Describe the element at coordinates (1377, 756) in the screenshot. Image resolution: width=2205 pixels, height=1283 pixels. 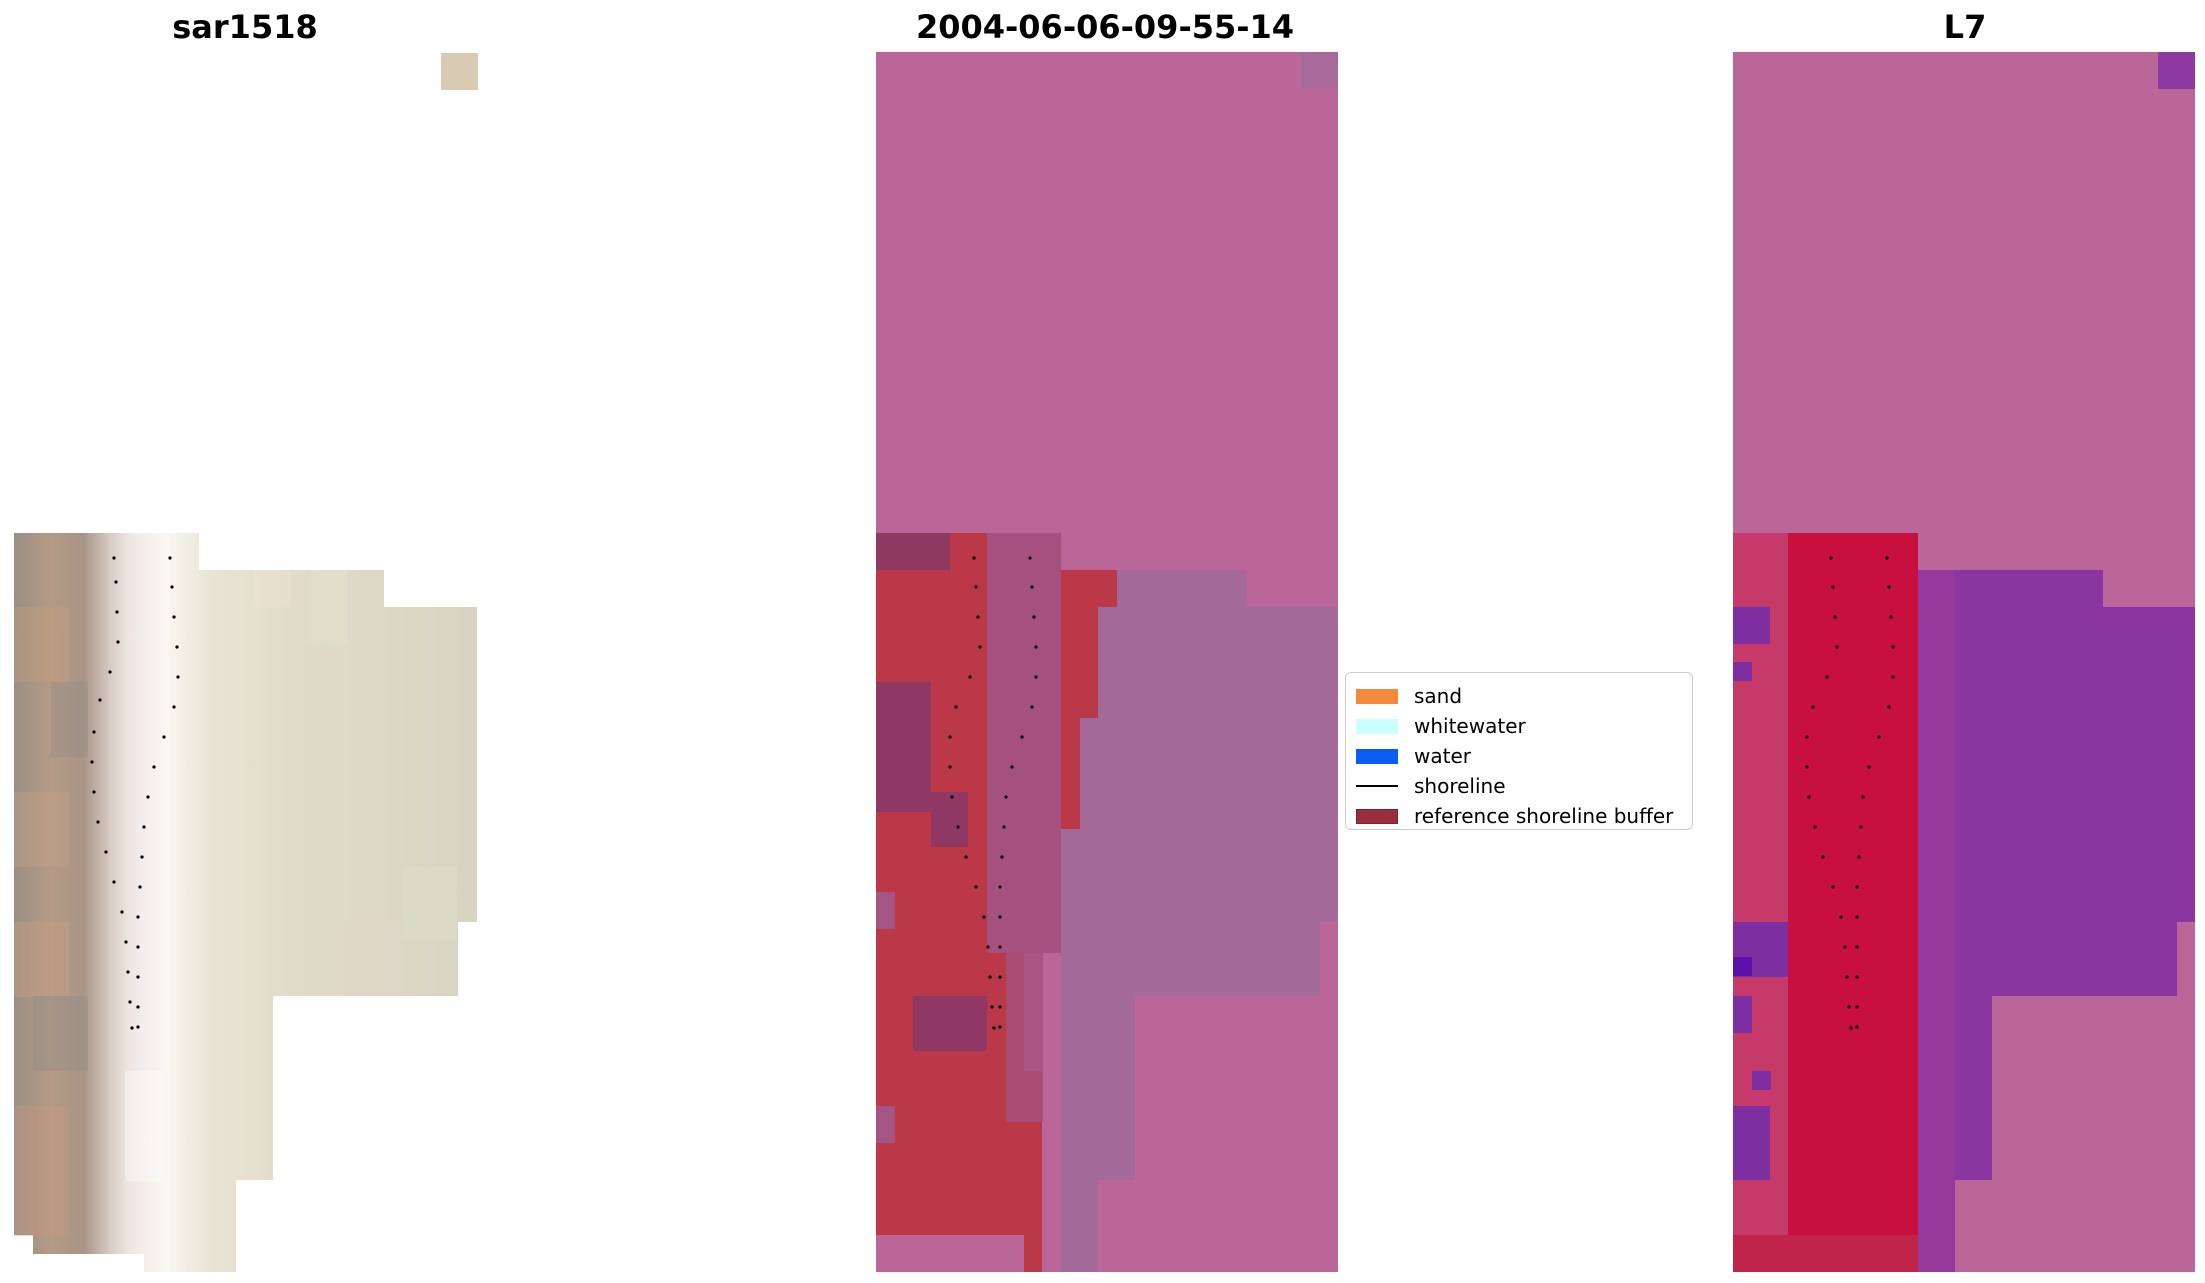
I see `water-swatch` at that location.